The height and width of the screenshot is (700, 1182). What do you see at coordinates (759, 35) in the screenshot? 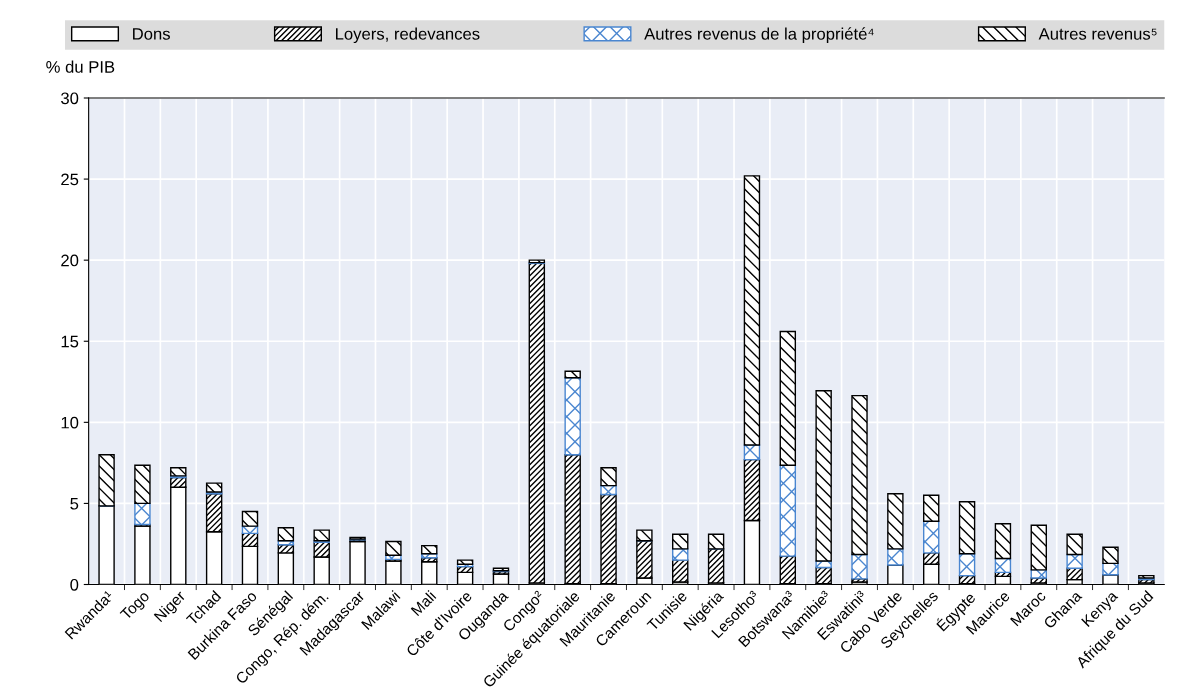
I see `legend-label: Autres revenus de la propriété⁴` at bounding box center [759, 35].